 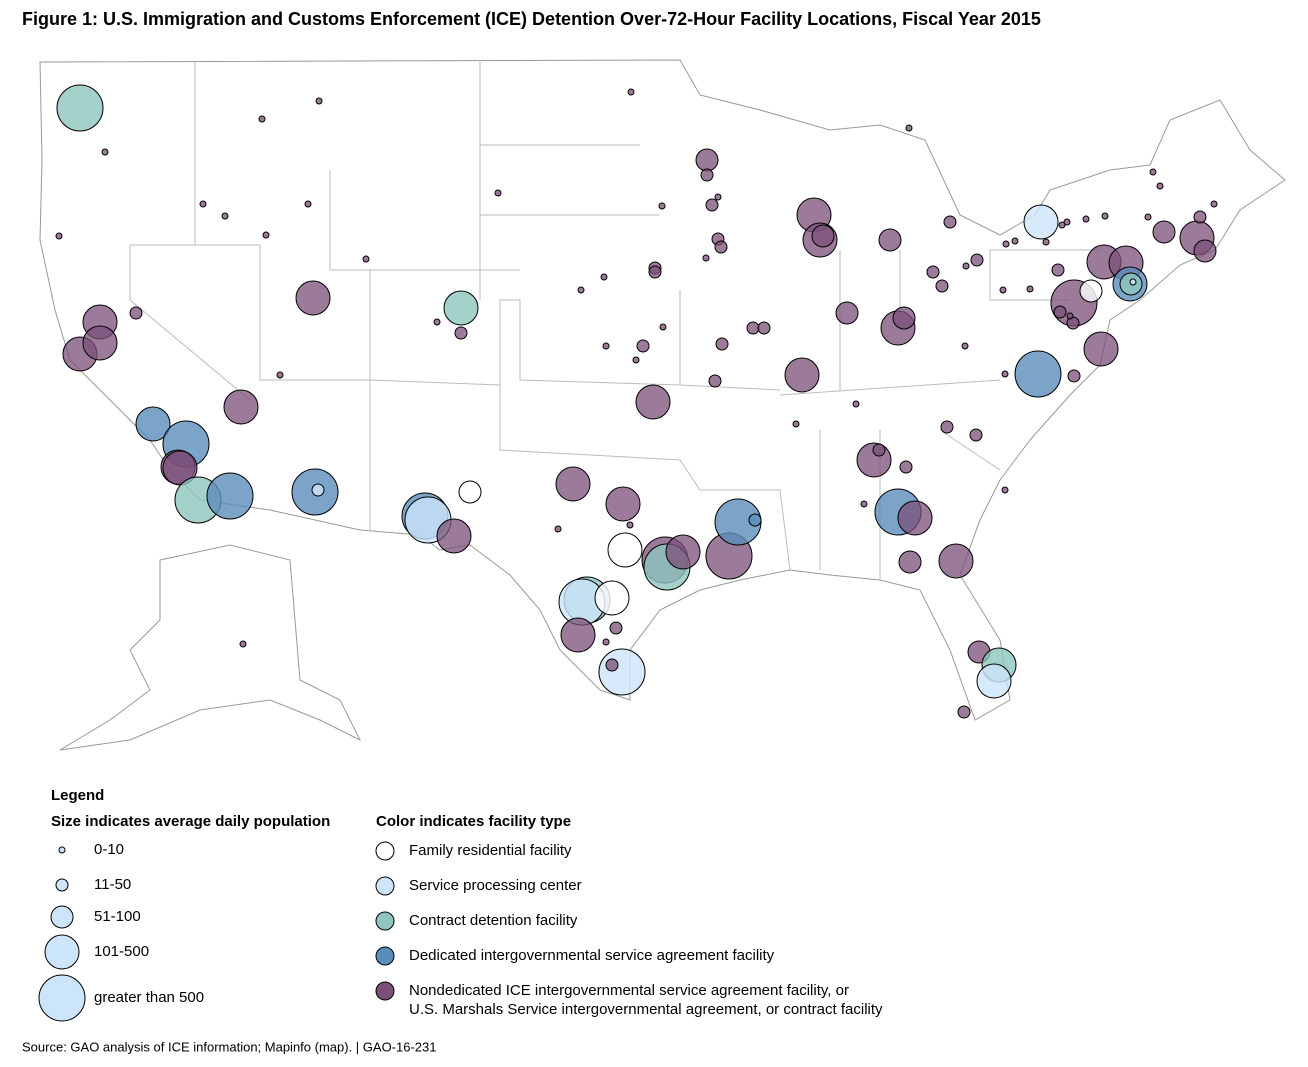 What do you see at coordinates (190, 821) in the screenshot?
I see `size-heading: Size indicates average daily population` at bounding box center [190, 821].